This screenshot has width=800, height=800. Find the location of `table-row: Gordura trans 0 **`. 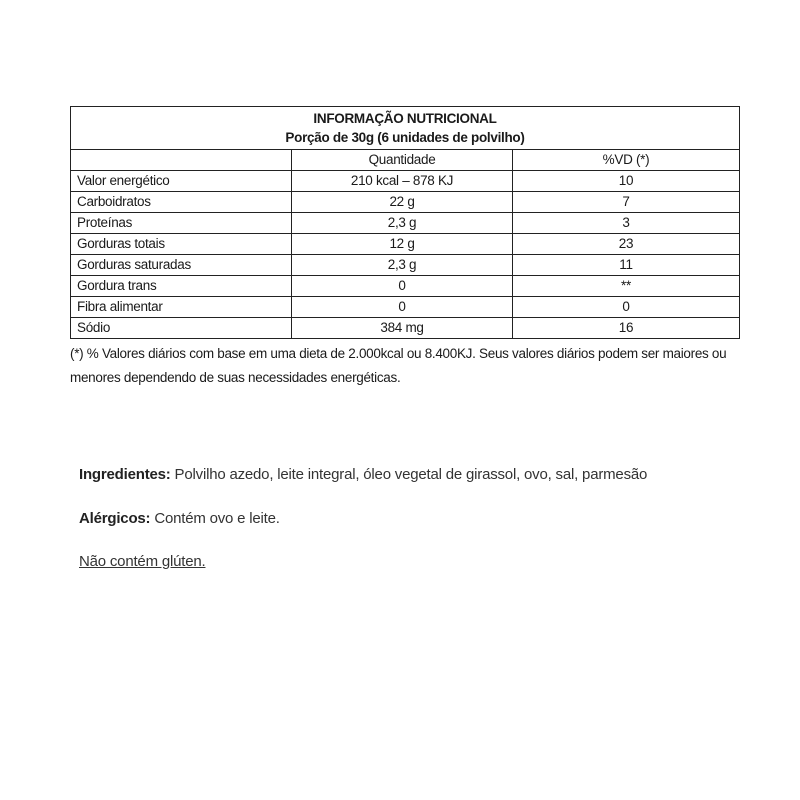

table-row: Gordura trans 0 ** is located at coordinates (405, 286).